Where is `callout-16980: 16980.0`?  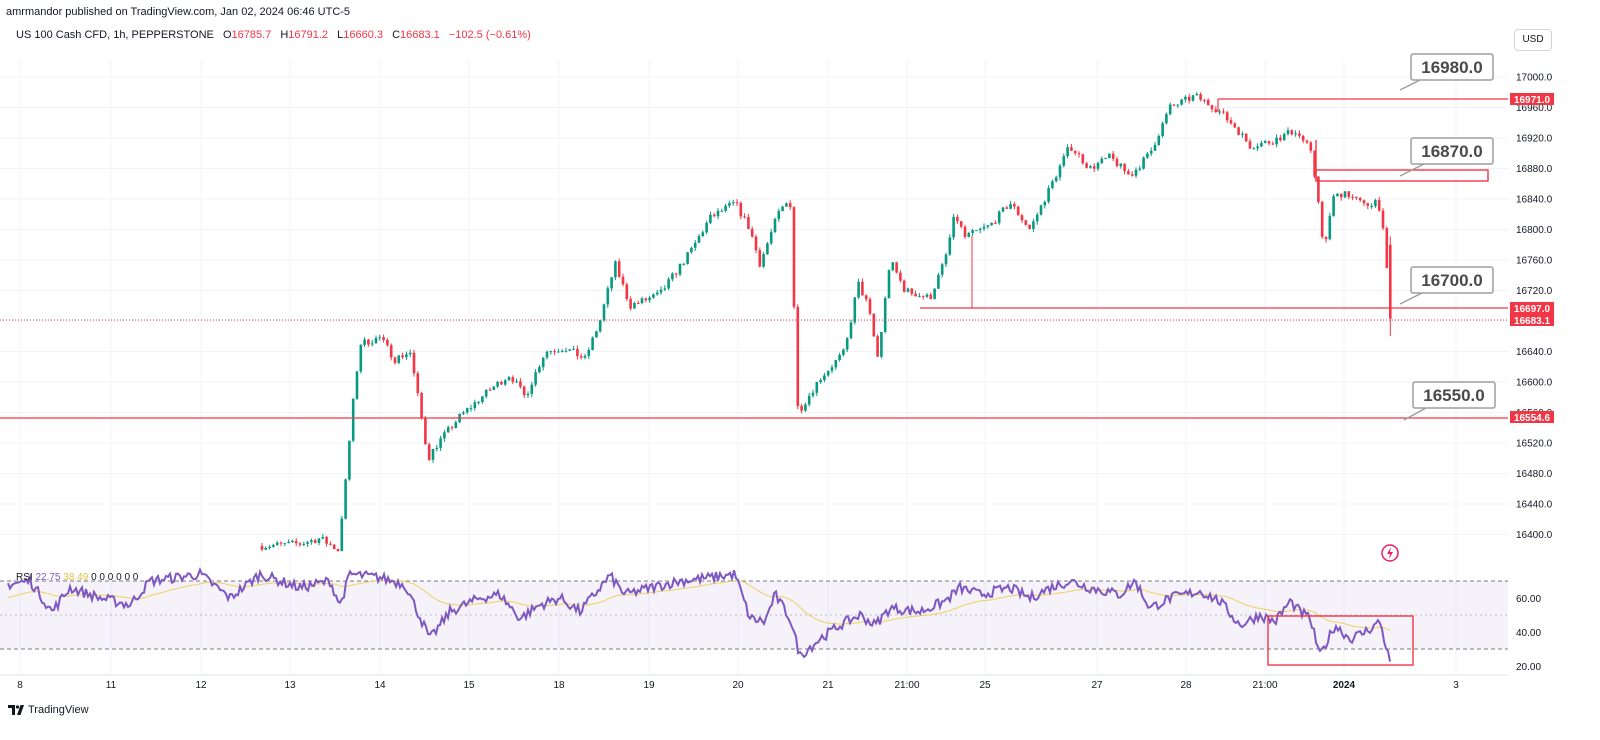
callout-16980: 16980.0 is located at coordinates (1446, 72).